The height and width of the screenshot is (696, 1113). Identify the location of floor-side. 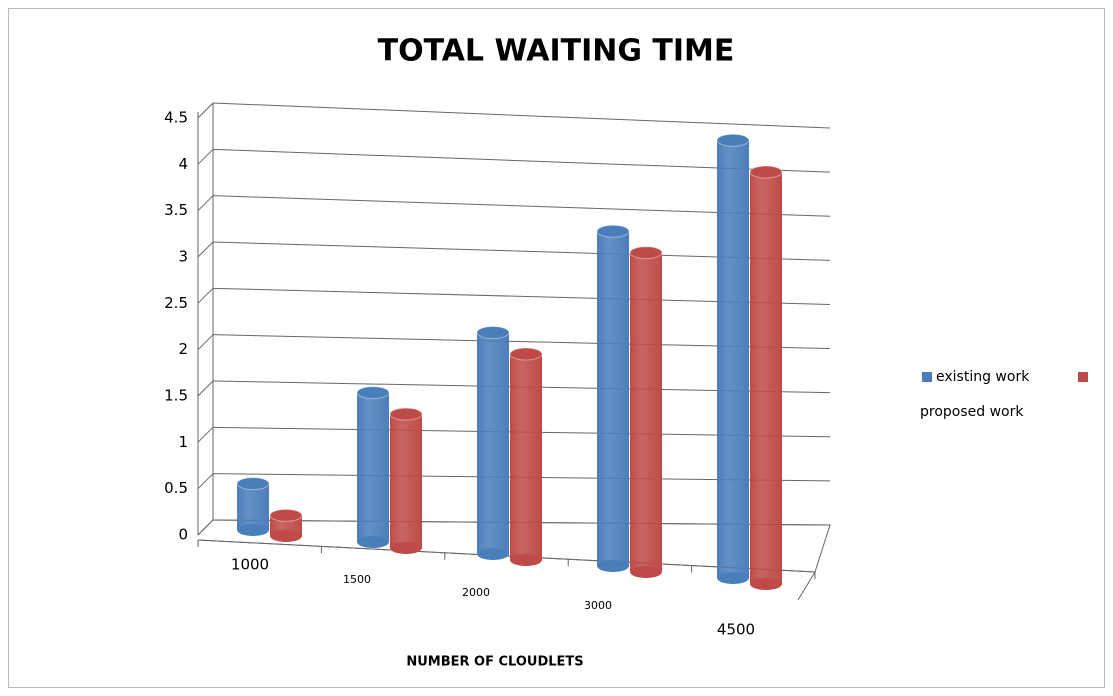
(806, 586).